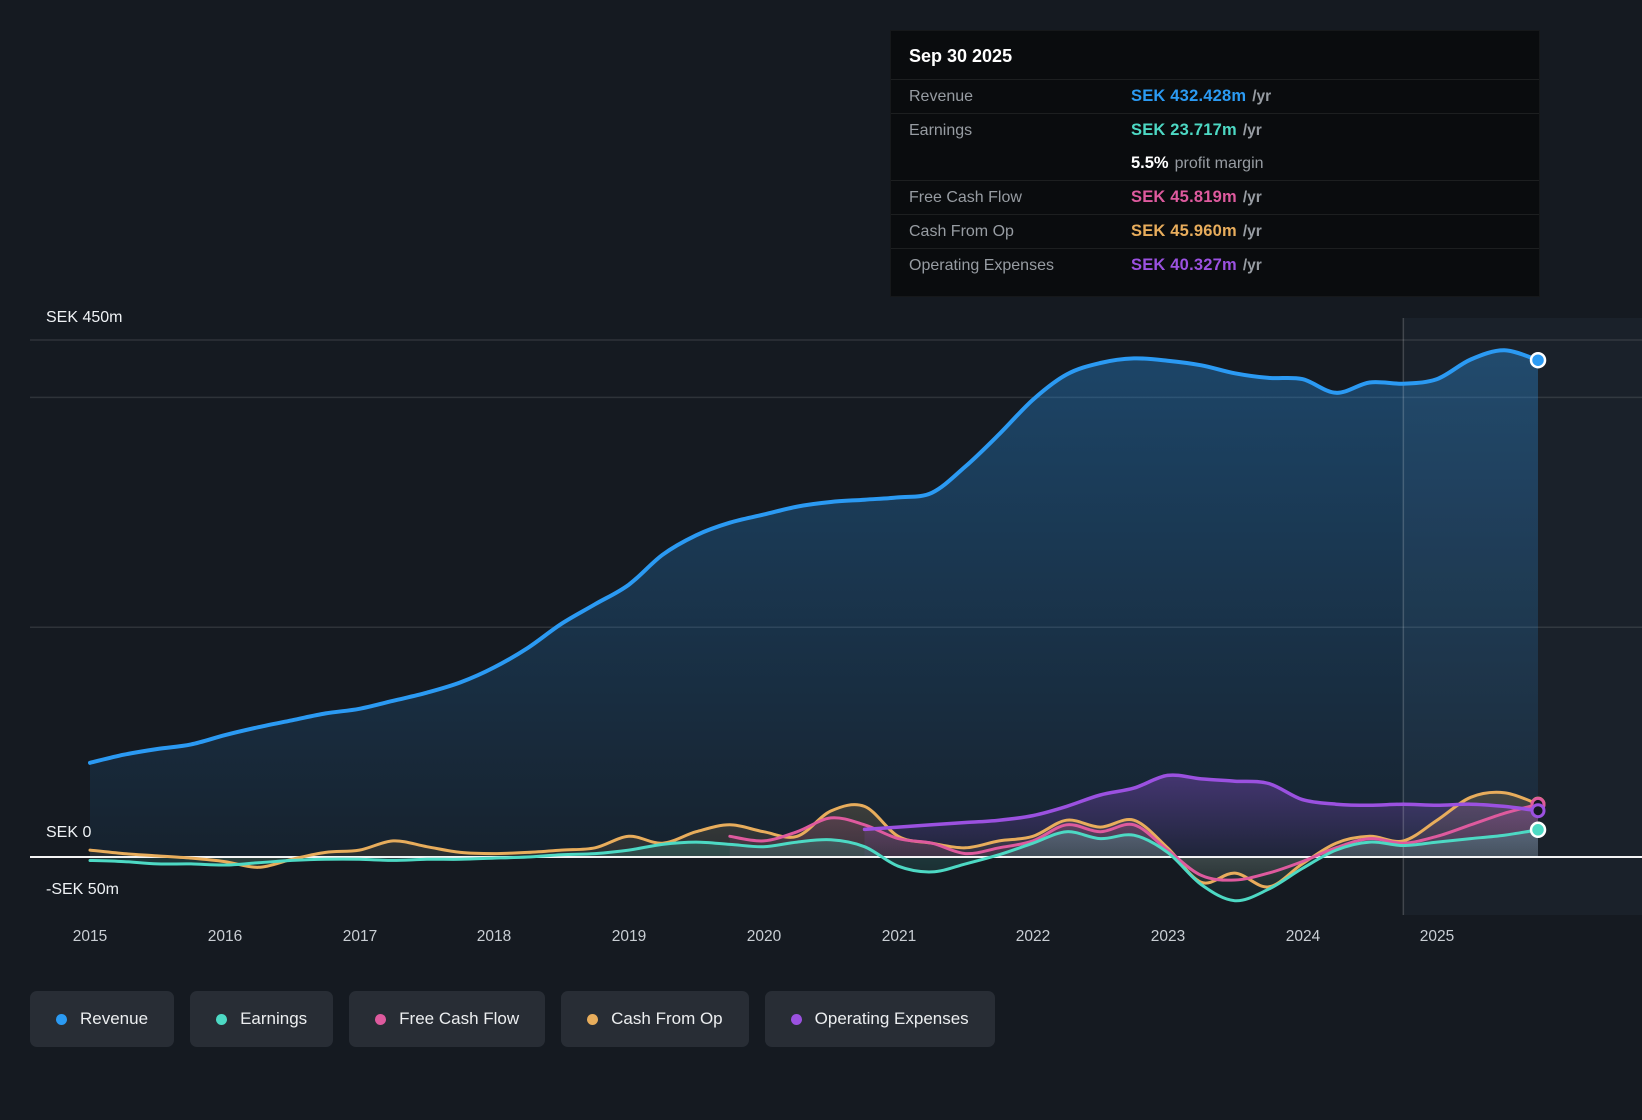  Describe the element at coordinates (1184, 197) in the screenshot. I see `tooltip-value-free-cash-flow: SEK 45.819m` at that location.